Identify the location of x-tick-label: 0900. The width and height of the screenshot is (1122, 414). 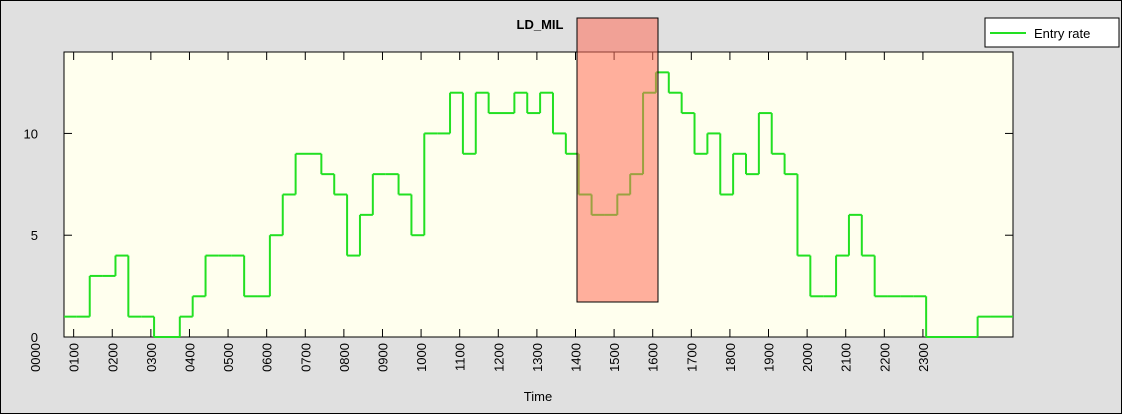
(382, 357).